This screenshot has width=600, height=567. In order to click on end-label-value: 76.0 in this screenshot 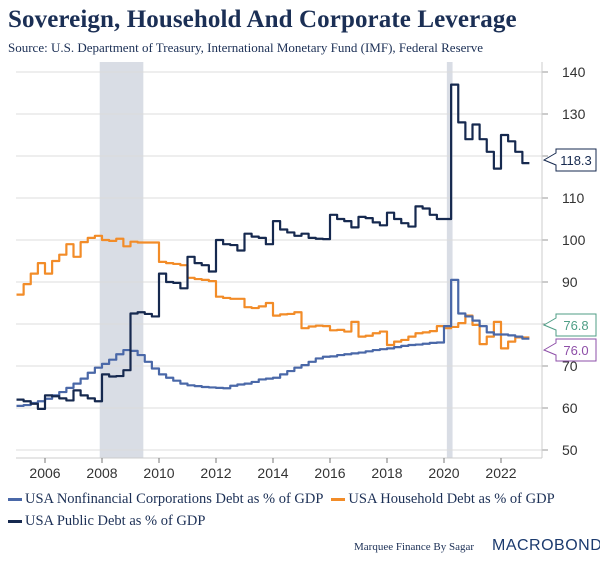, I will do `click(575, 350)`.